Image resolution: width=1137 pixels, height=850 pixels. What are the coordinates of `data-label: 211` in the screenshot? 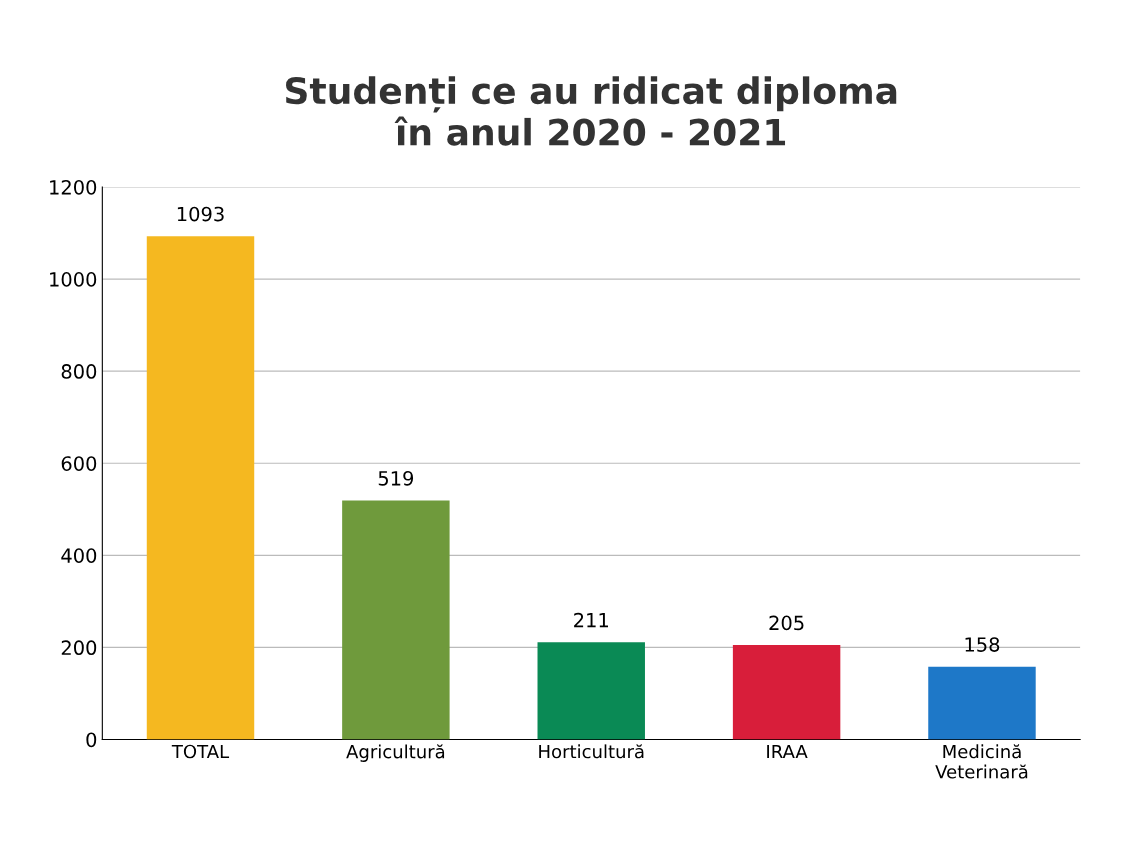 It's located at (591, 620).